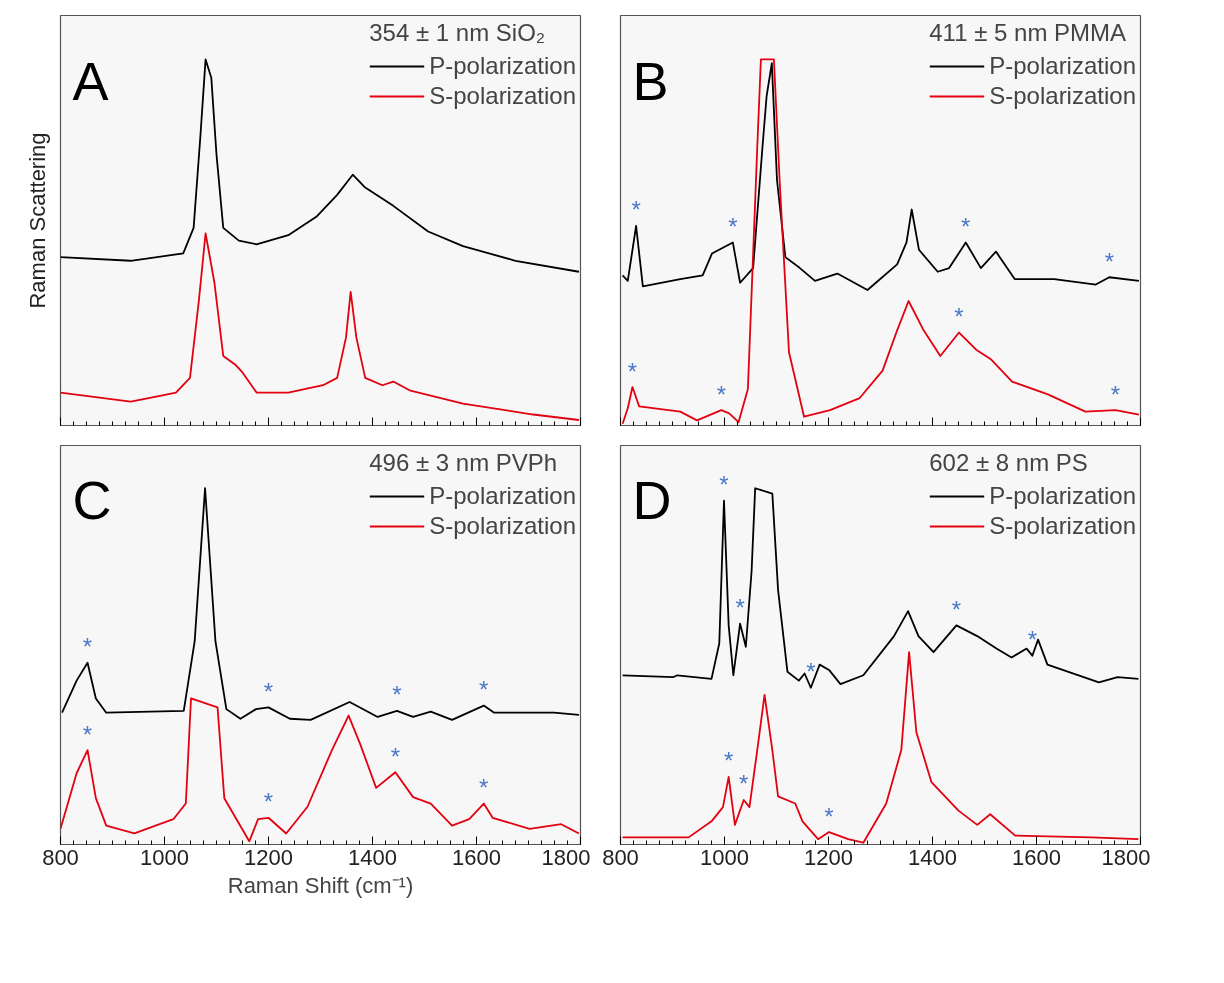 The height and width of the screenshot is (983, 1224). Describe the element at coordinates (458, 33) in the screenshot. I see `legend-title: 354 ± 1 nm SiO₂` at that location.